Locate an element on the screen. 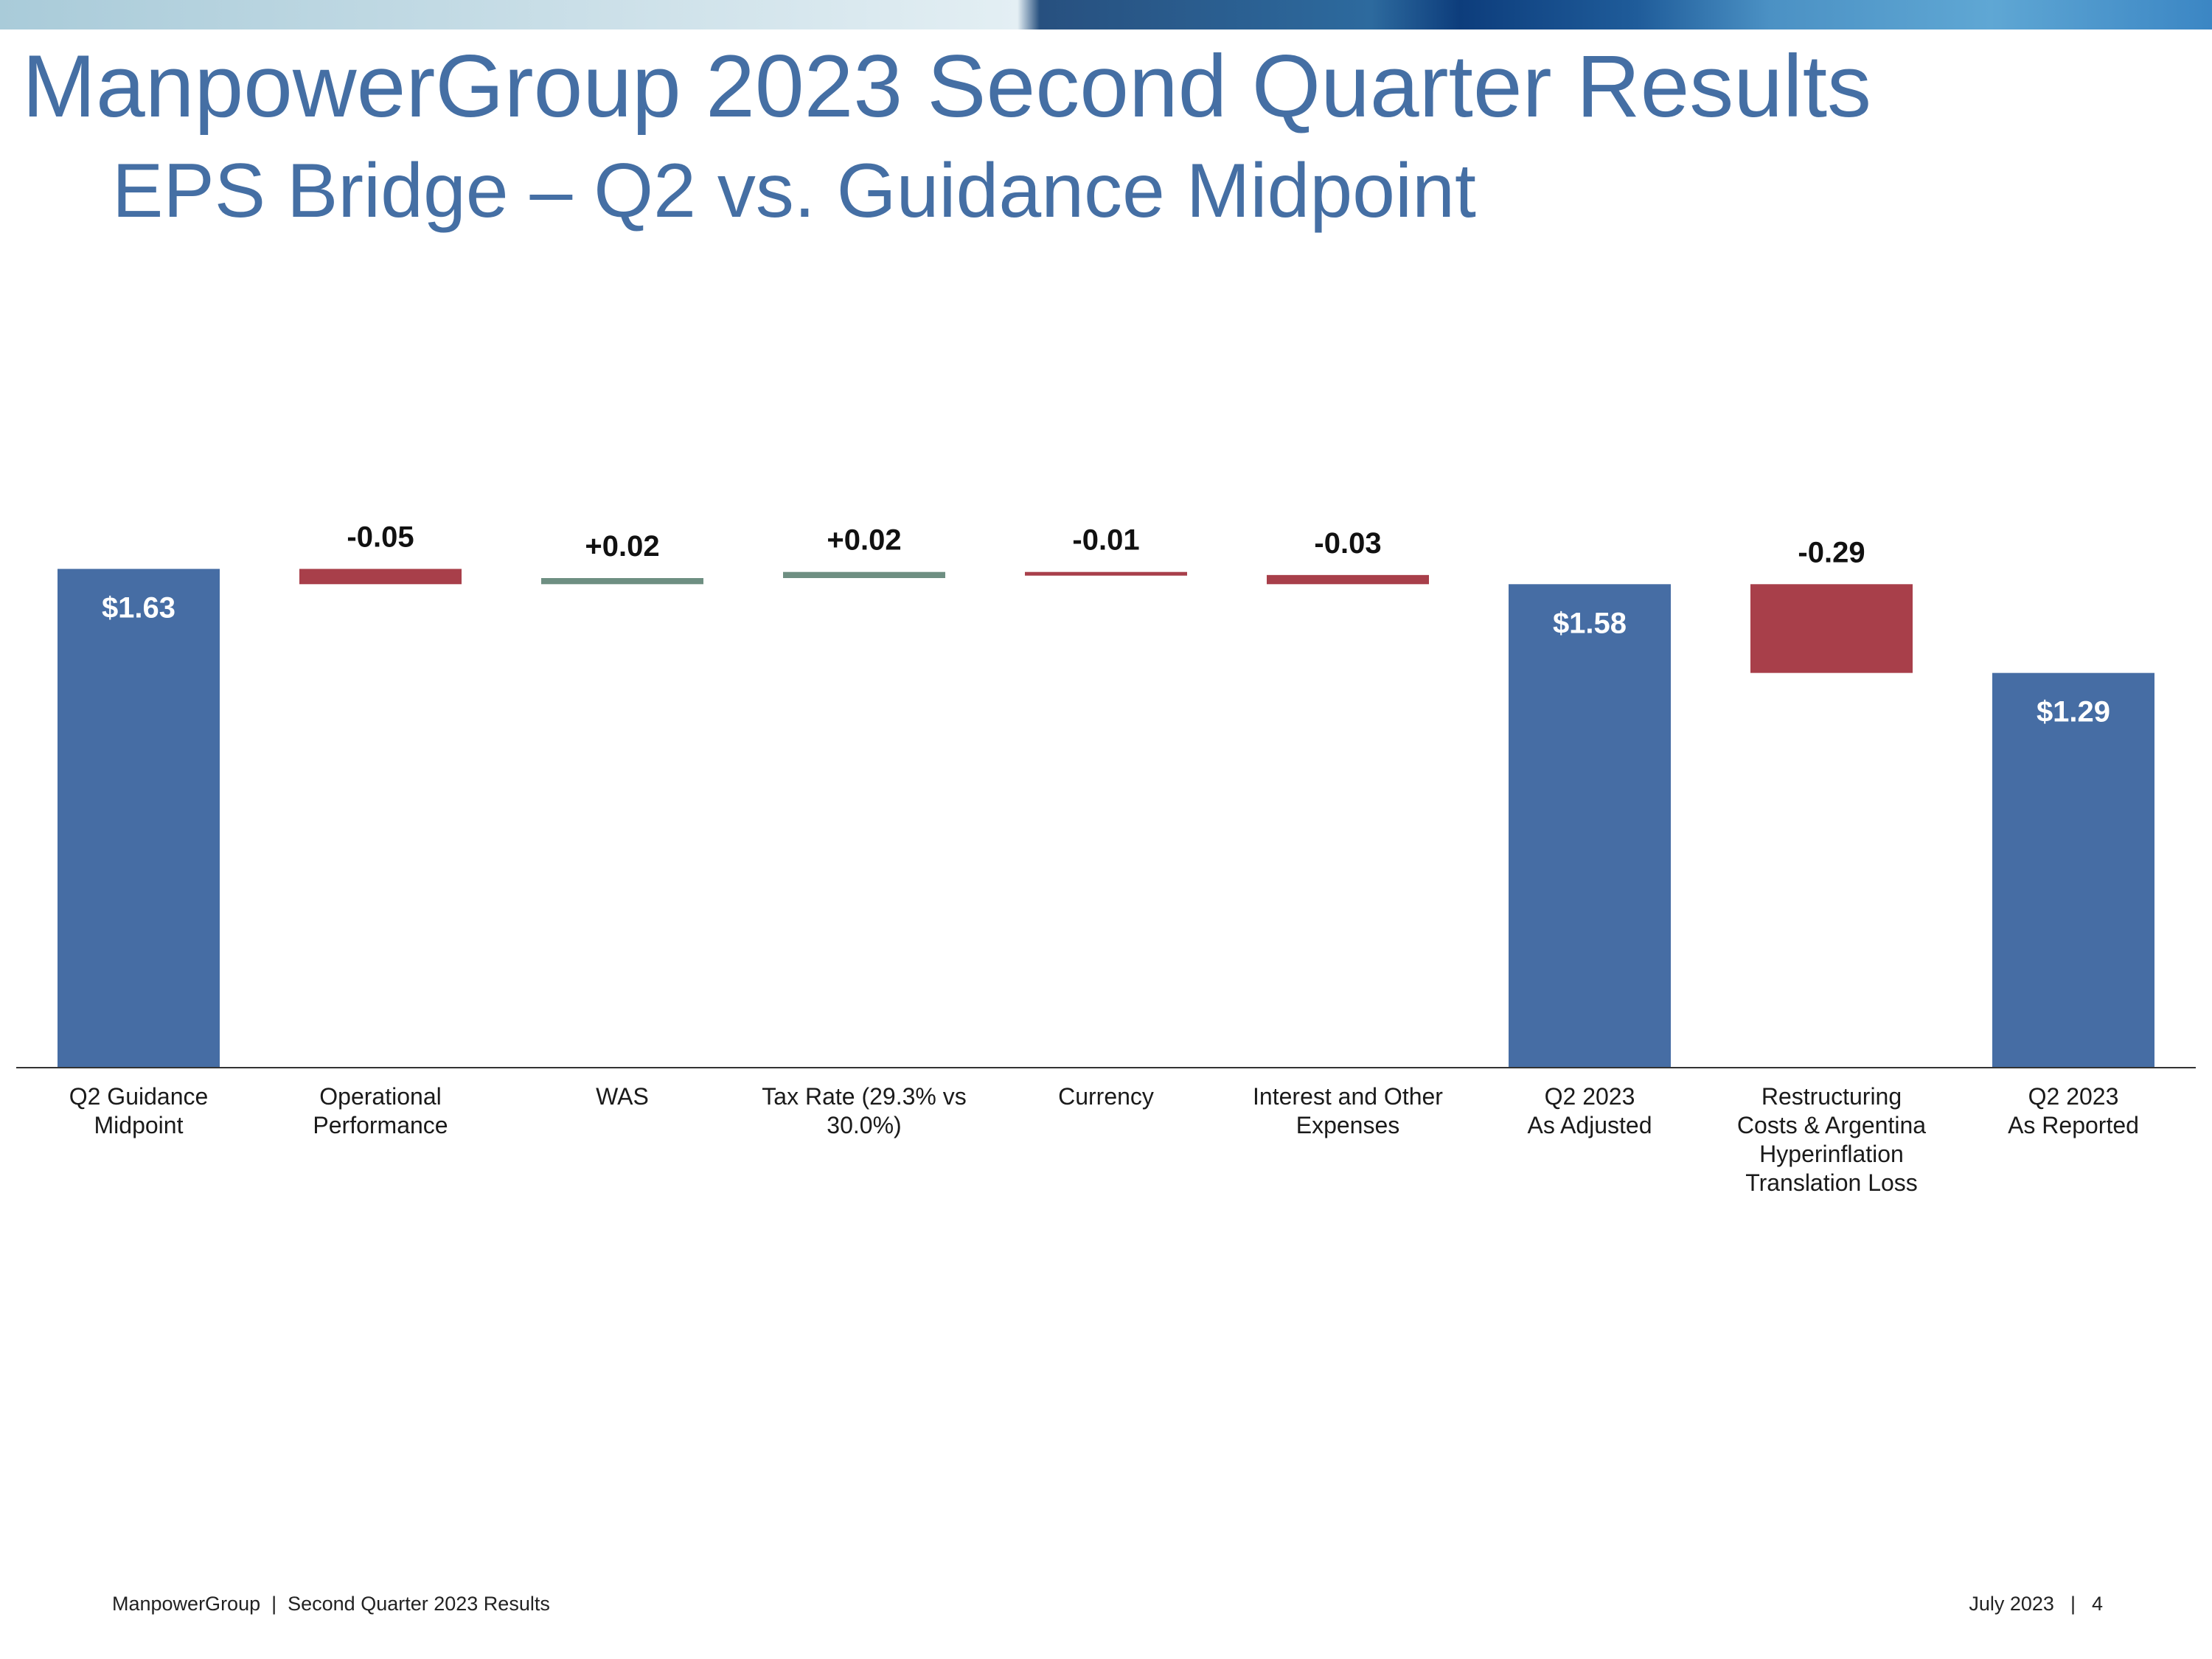 This screenshot has width=2212, height=1659. category-label-3-1: 30.0%) is located at coordinates (864, 1125).